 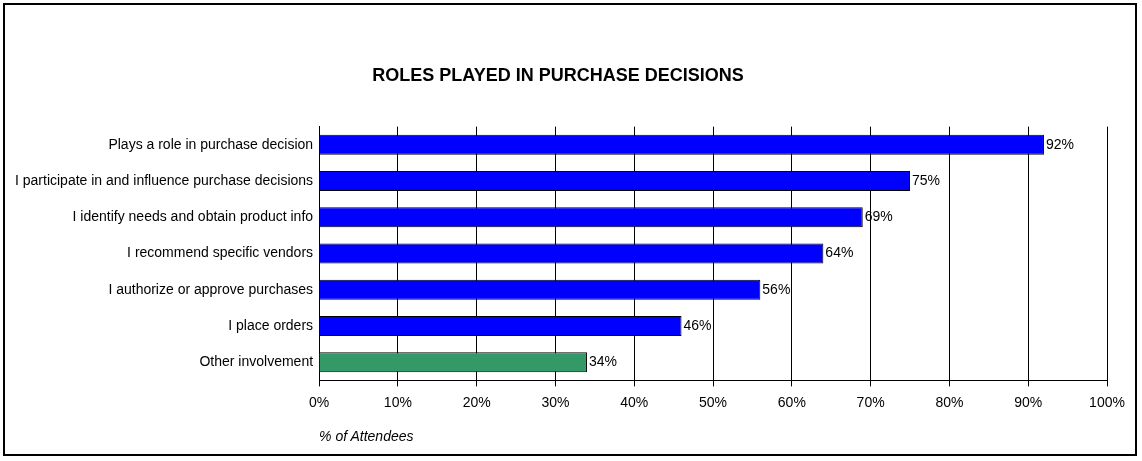 What do you see at coordinates (193, 216) in the screenshot?
I see `y-tick-label: I identify needs and obtain product info` at bounding box center [193, 216].